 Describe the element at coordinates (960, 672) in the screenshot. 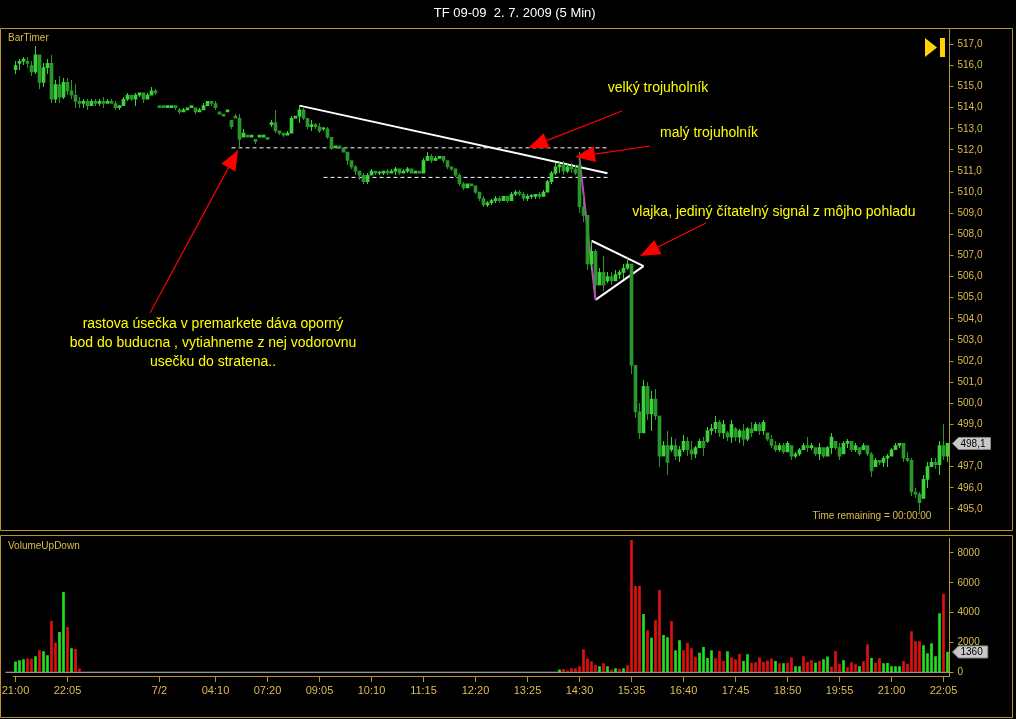

I see `y-tick-label: 0` at that location.